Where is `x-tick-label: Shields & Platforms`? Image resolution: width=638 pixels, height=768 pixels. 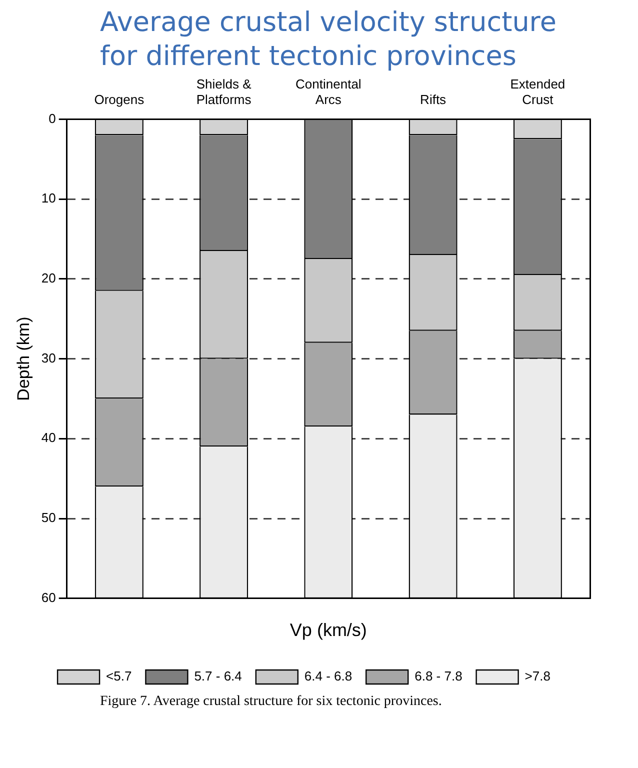 x-tick-label: Shields & Platforms is located at coordinates (224, 91).